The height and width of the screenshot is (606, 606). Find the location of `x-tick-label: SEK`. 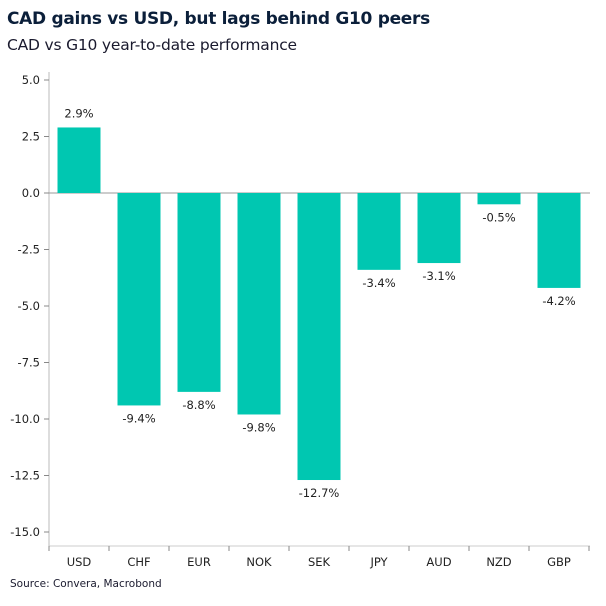

x-tick-label: SEK is located at coordinates (319, 562).